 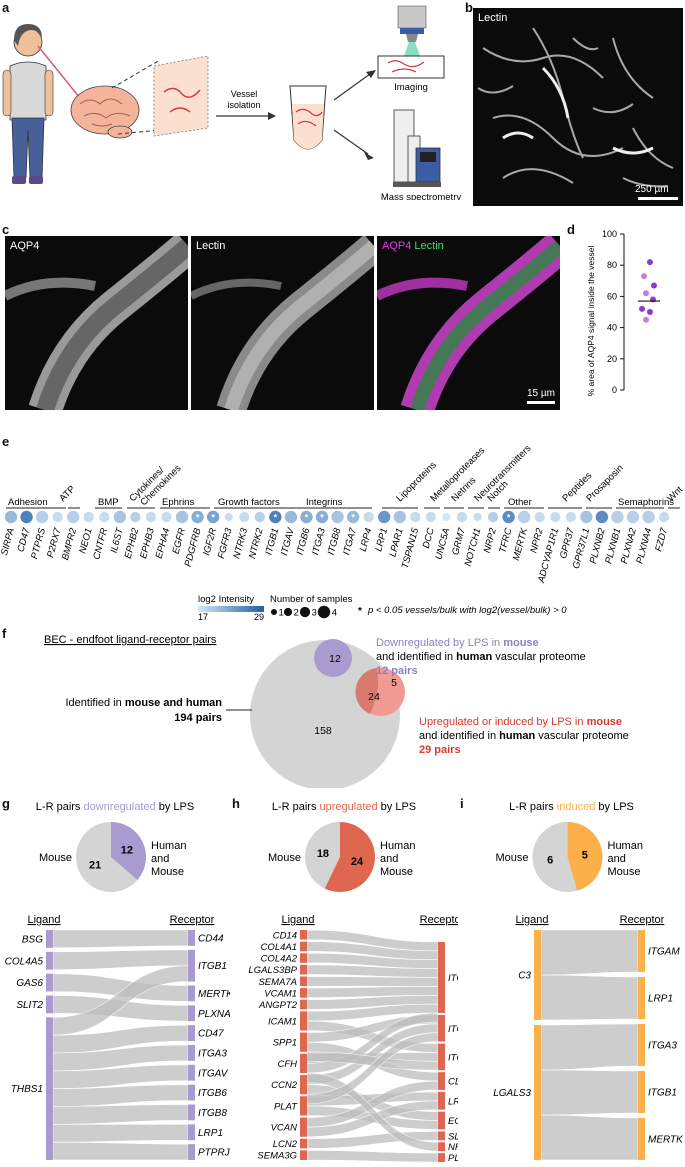 I want to click on receptor-label: ITGA3, so click(x=662, y=1046).